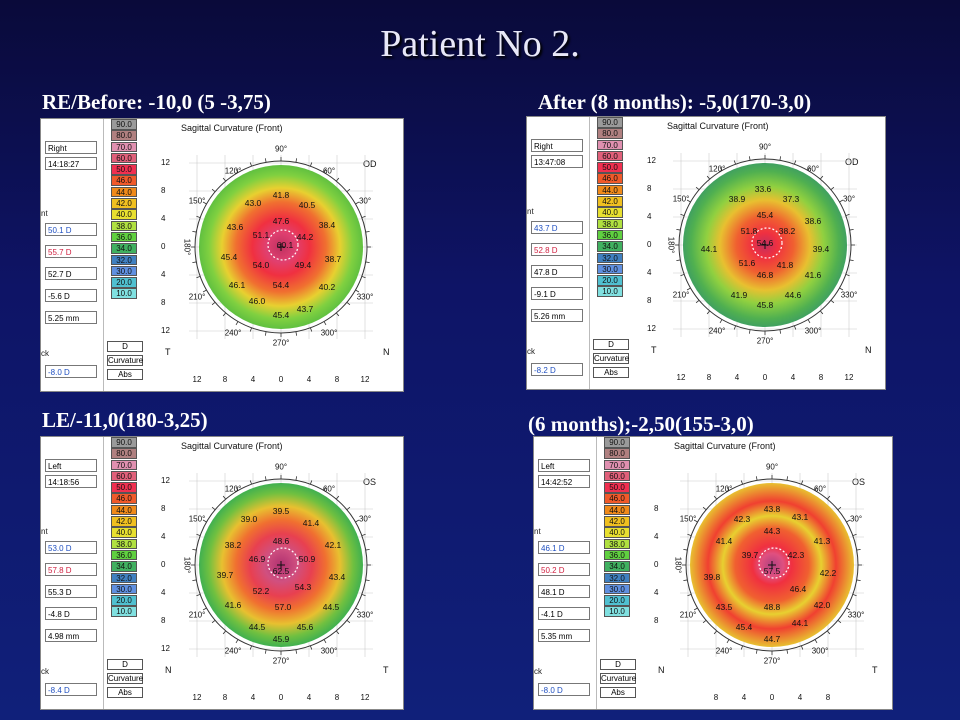 The image size is (960, 720). I want to click on scale-cell: 36.0, so click(124, 237).